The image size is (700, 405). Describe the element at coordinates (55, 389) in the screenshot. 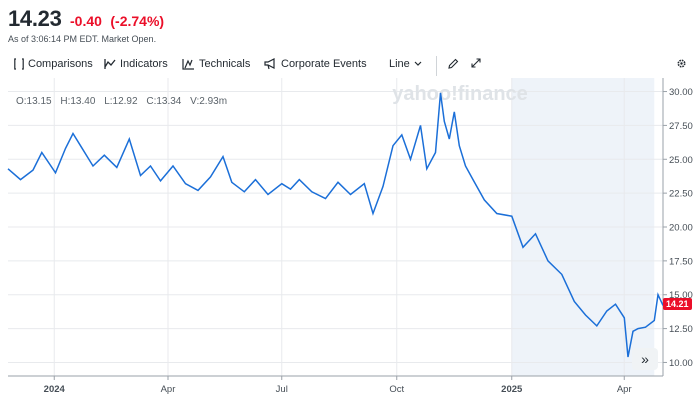

I see `x-tick-label: 2024` at that location.